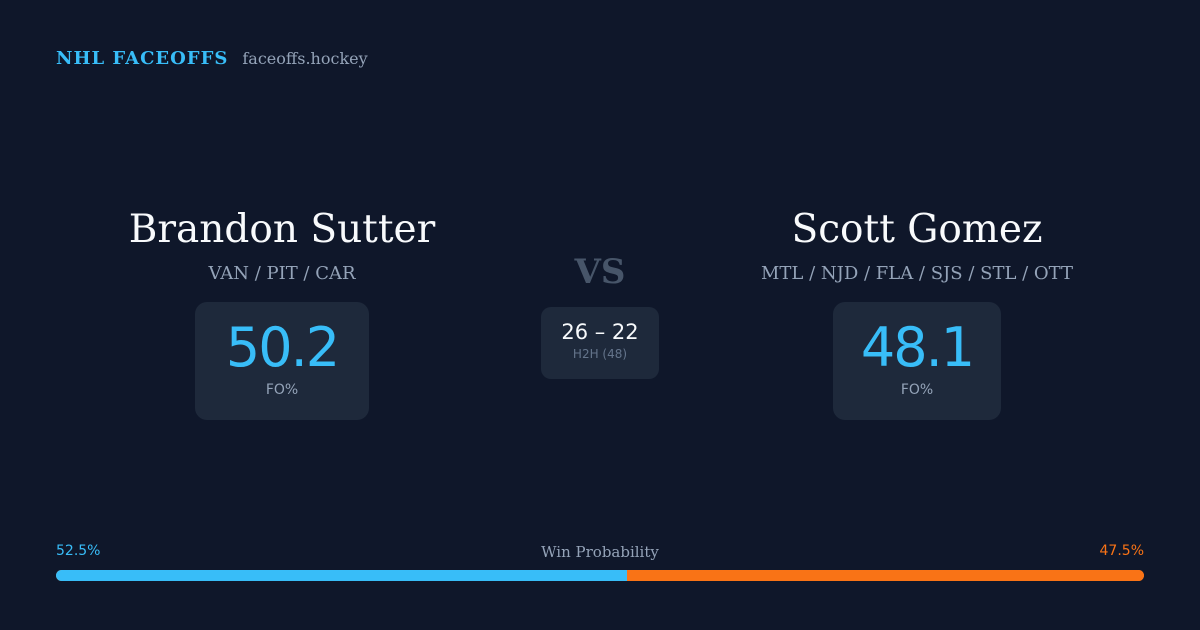 The width and height of the screenshot is (1200, 630). What do you see at coordinates (917, 273) in the screenshot?
I see `player-right-teams: MTL / NJD / FLA / SJS / STL / OTT` at bounding box center [917, 273].